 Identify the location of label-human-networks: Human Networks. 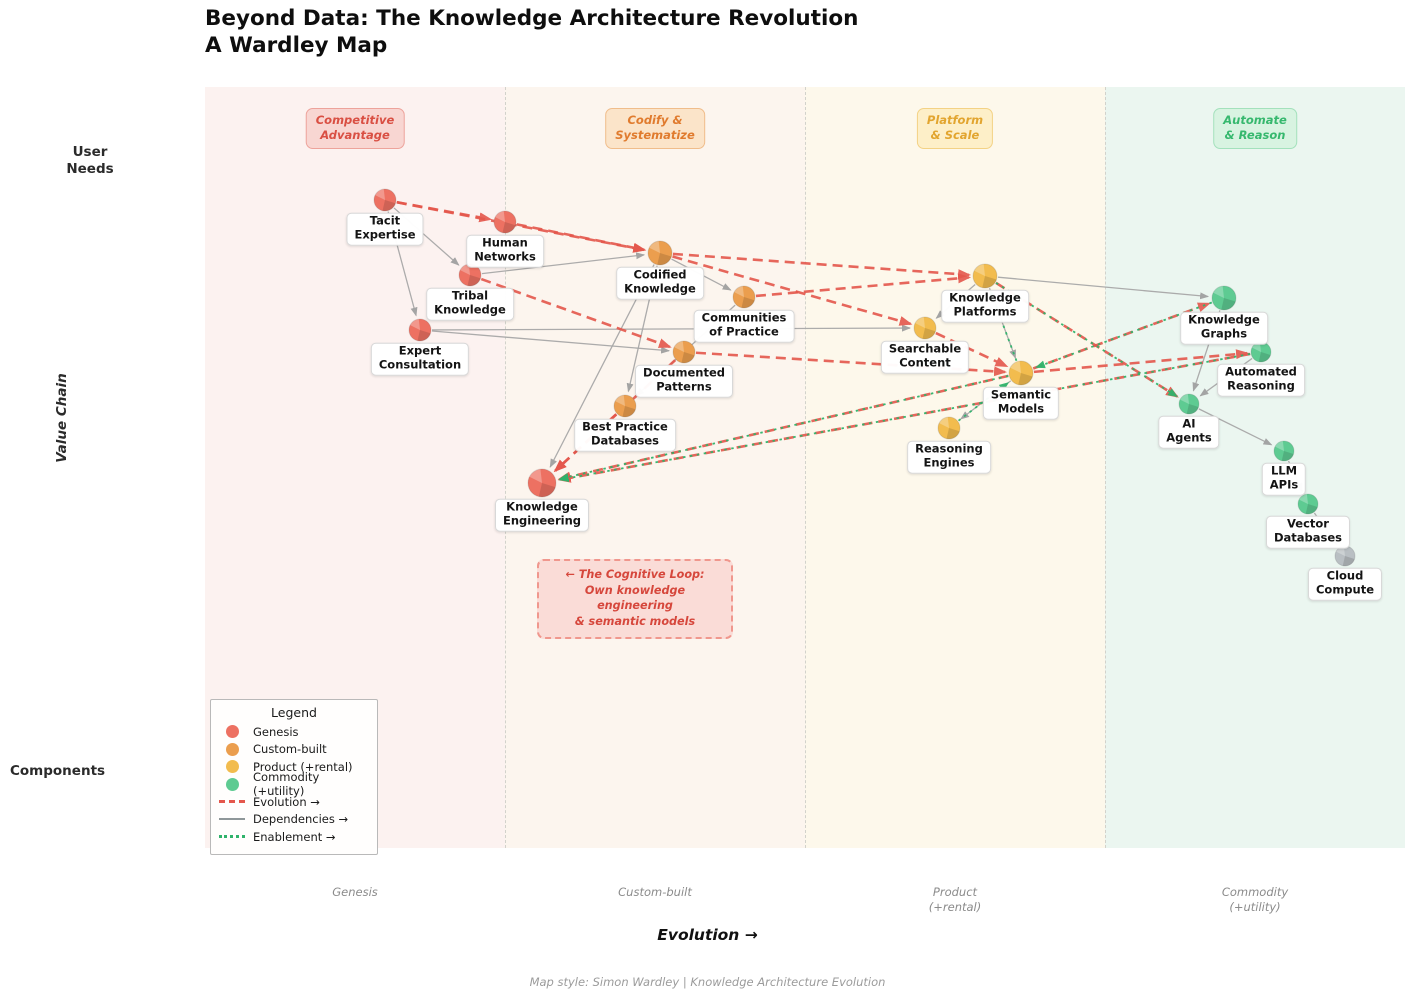
(505, 251).